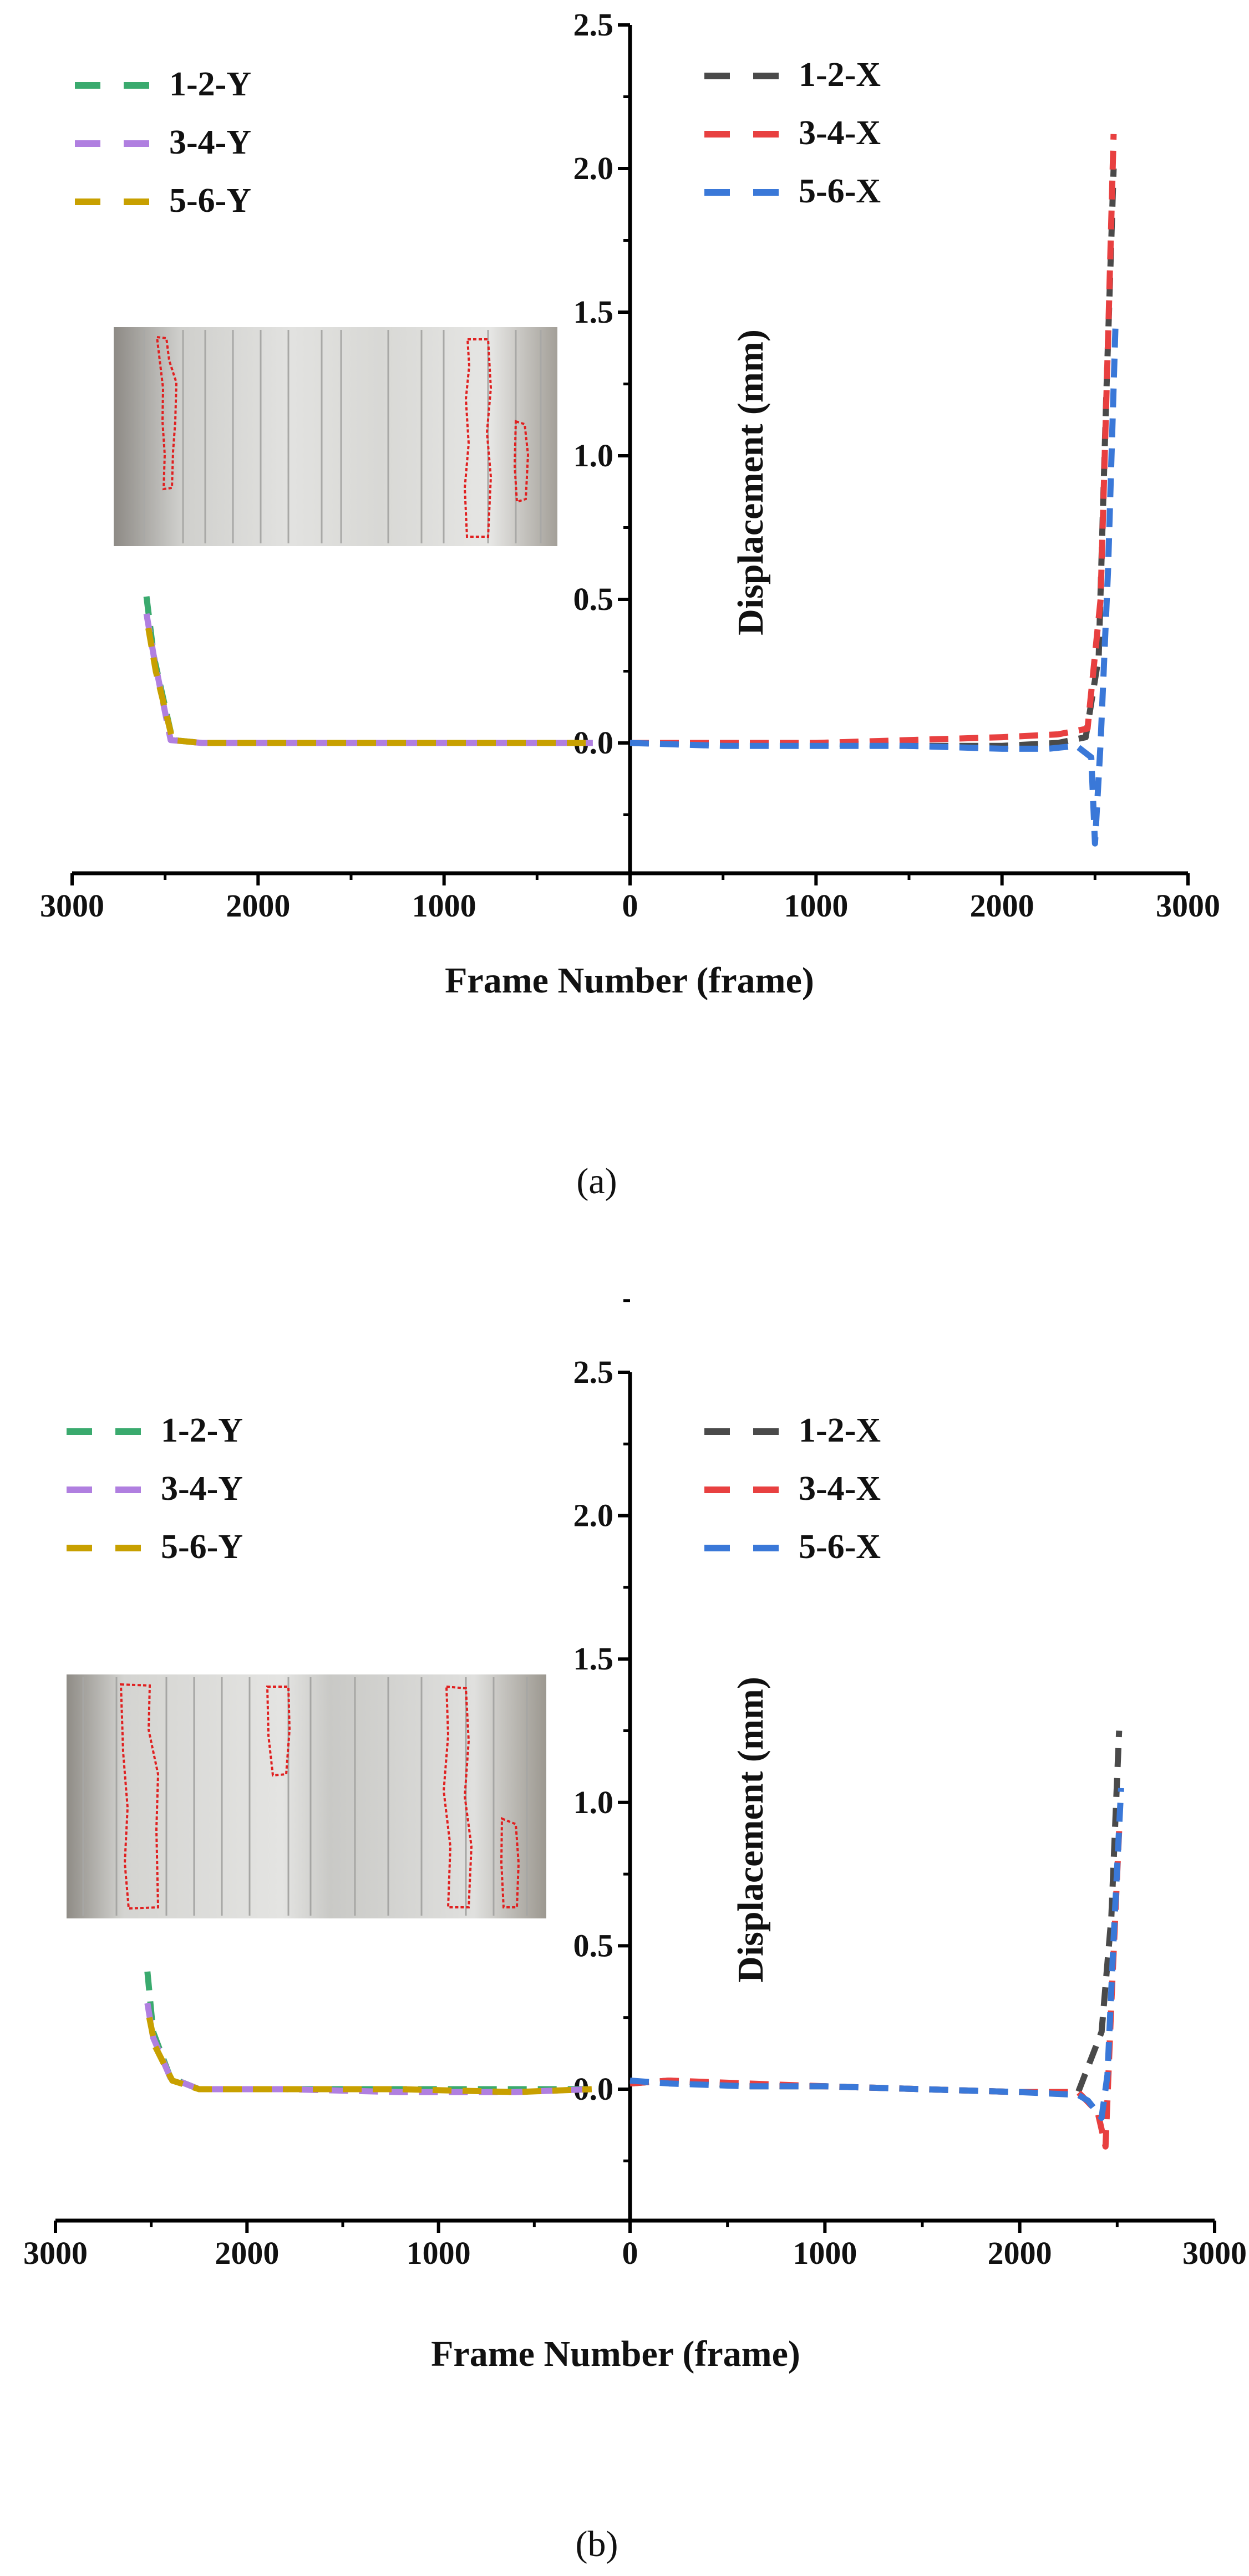 The image size is (1249, 2576). What do you see at coordinates (597, 2544) in the screenshot?
I see `panel-b-caption: (b)` at bounding box center [597, 2544].